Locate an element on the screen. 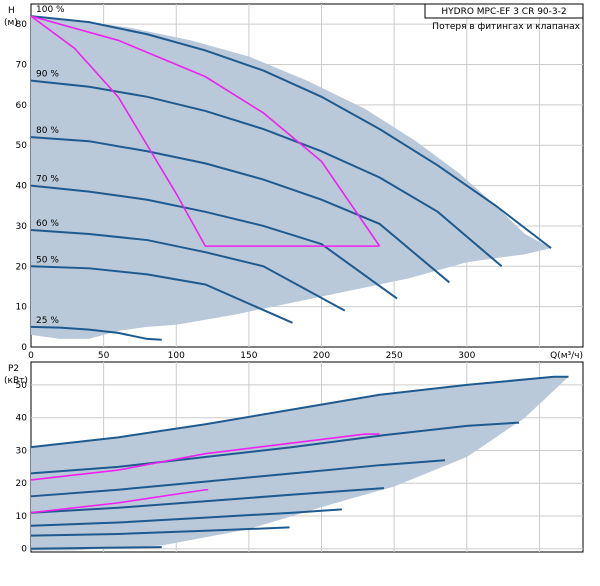  series-label: 60 % is located at coordinates (47, 224).